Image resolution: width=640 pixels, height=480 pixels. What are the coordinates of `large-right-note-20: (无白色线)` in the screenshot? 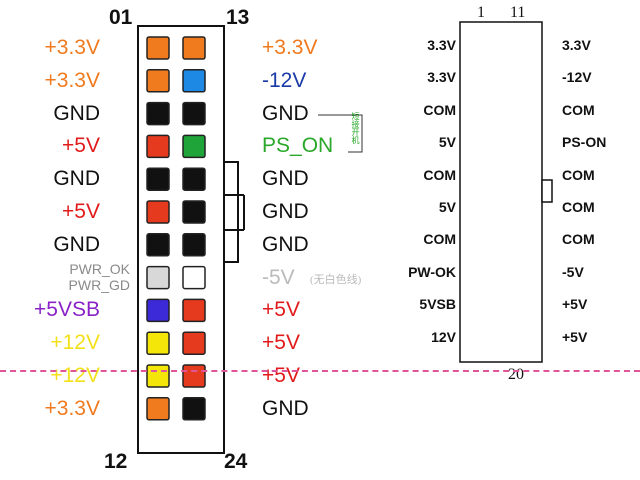 It's located at (336, 279).